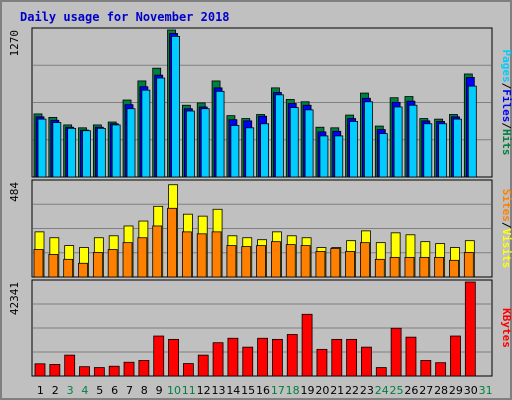 This screenshot has height=400, width=512. Describe the element at coordinates (14, 298) in the screenshot. I see `y-max-label-kbytes: 42341` at that location.